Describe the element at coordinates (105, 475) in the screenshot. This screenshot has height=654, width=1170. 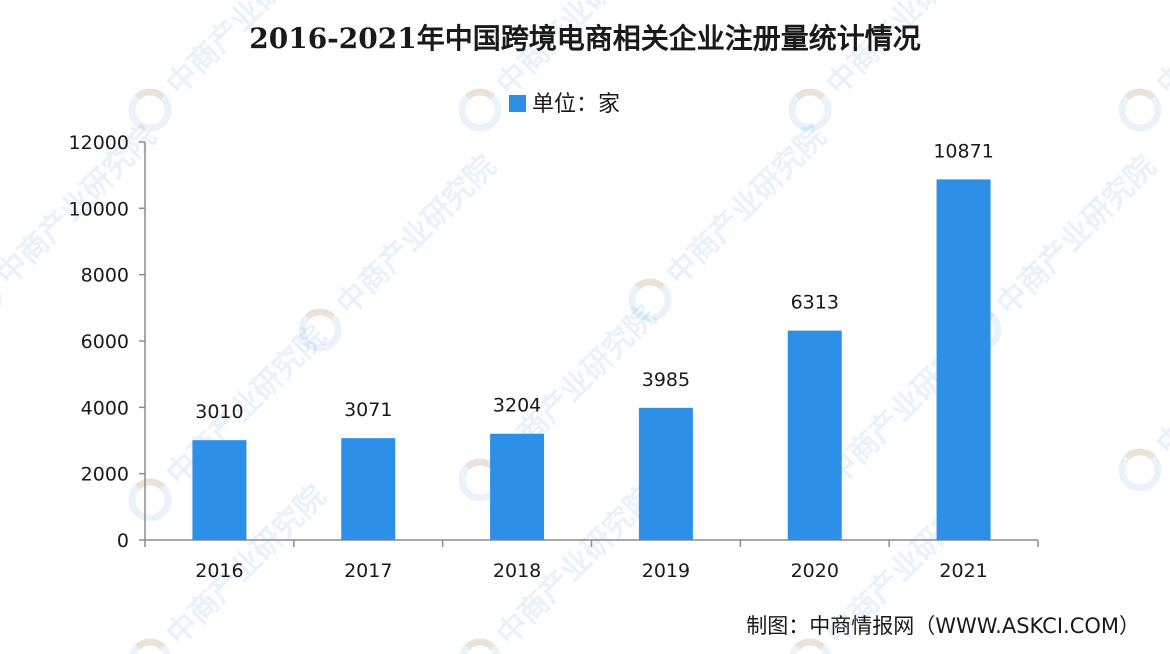
I see `y-tick-label: 2000` at that location.